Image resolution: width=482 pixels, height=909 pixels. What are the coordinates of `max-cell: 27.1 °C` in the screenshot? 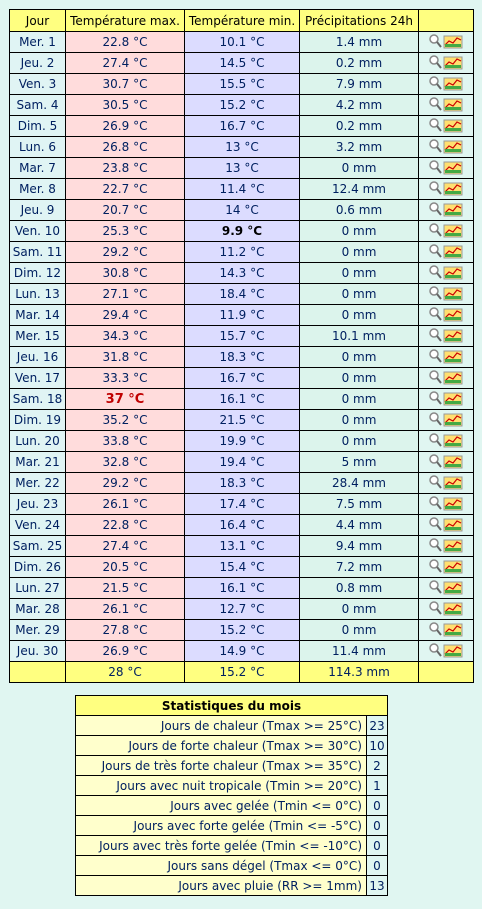 It's located at (125, 294).